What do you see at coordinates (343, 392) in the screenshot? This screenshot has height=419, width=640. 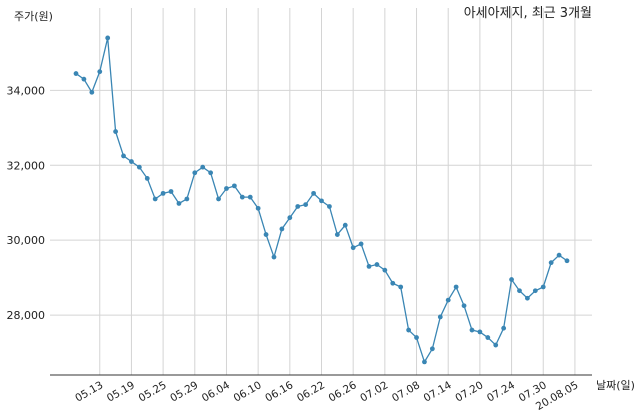 I see `x-tick-label: 06.26` at bounding box center [343, 392].